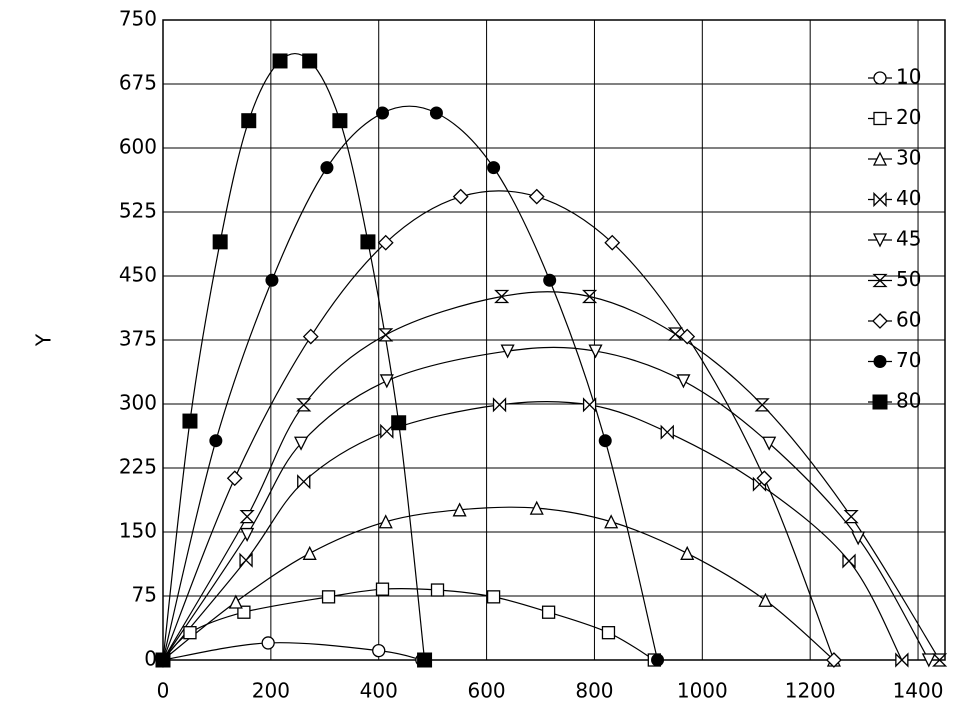 This screenshot has height=711, width=959. What do you see at coordinates (271, 691) in the screenshot?
I see `x-tick-label: 200` at bounding box center [271, 691].